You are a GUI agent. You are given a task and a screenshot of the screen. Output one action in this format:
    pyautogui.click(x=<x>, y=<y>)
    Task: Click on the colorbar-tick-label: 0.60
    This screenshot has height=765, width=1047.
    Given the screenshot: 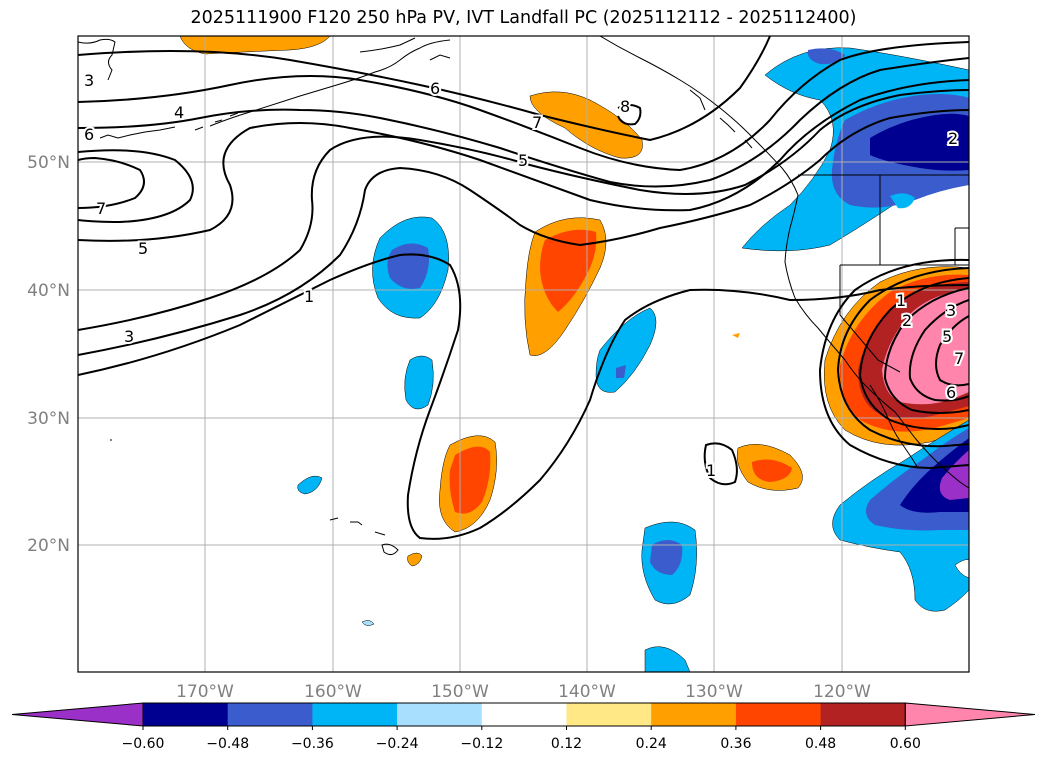 What is the action you would take?
    pyautogui.click(x=905, y=744)
    